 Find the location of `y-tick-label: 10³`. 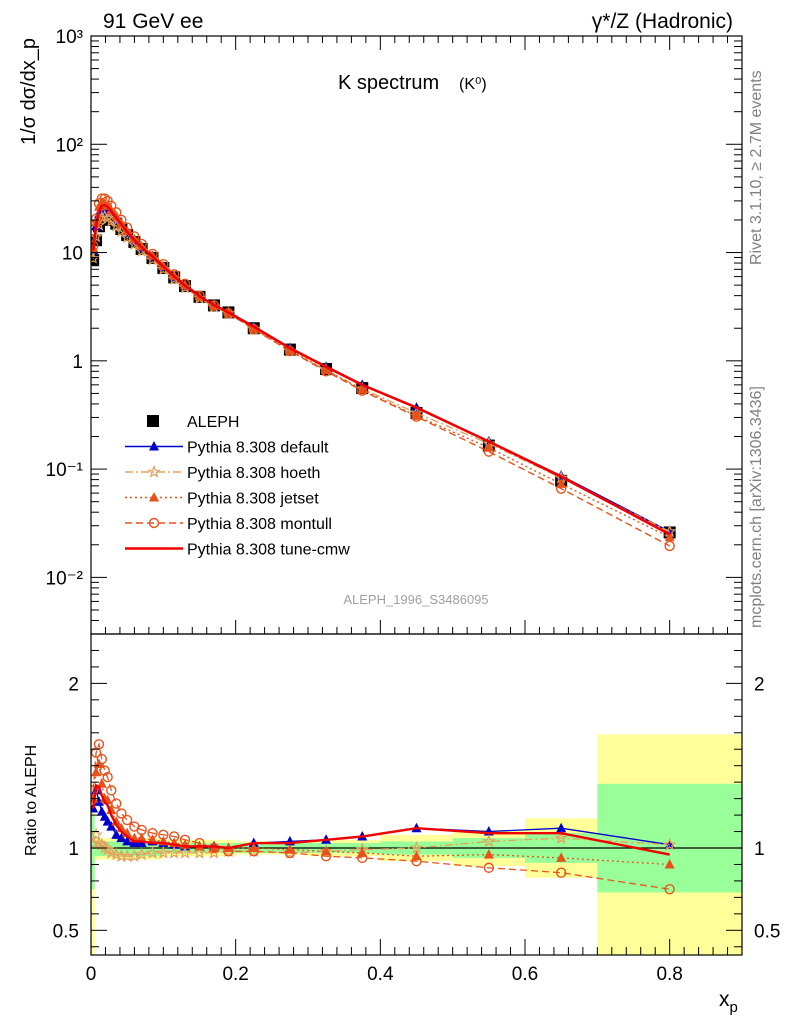

y-tick-label: 10³ is located at coordinates (69, 37).